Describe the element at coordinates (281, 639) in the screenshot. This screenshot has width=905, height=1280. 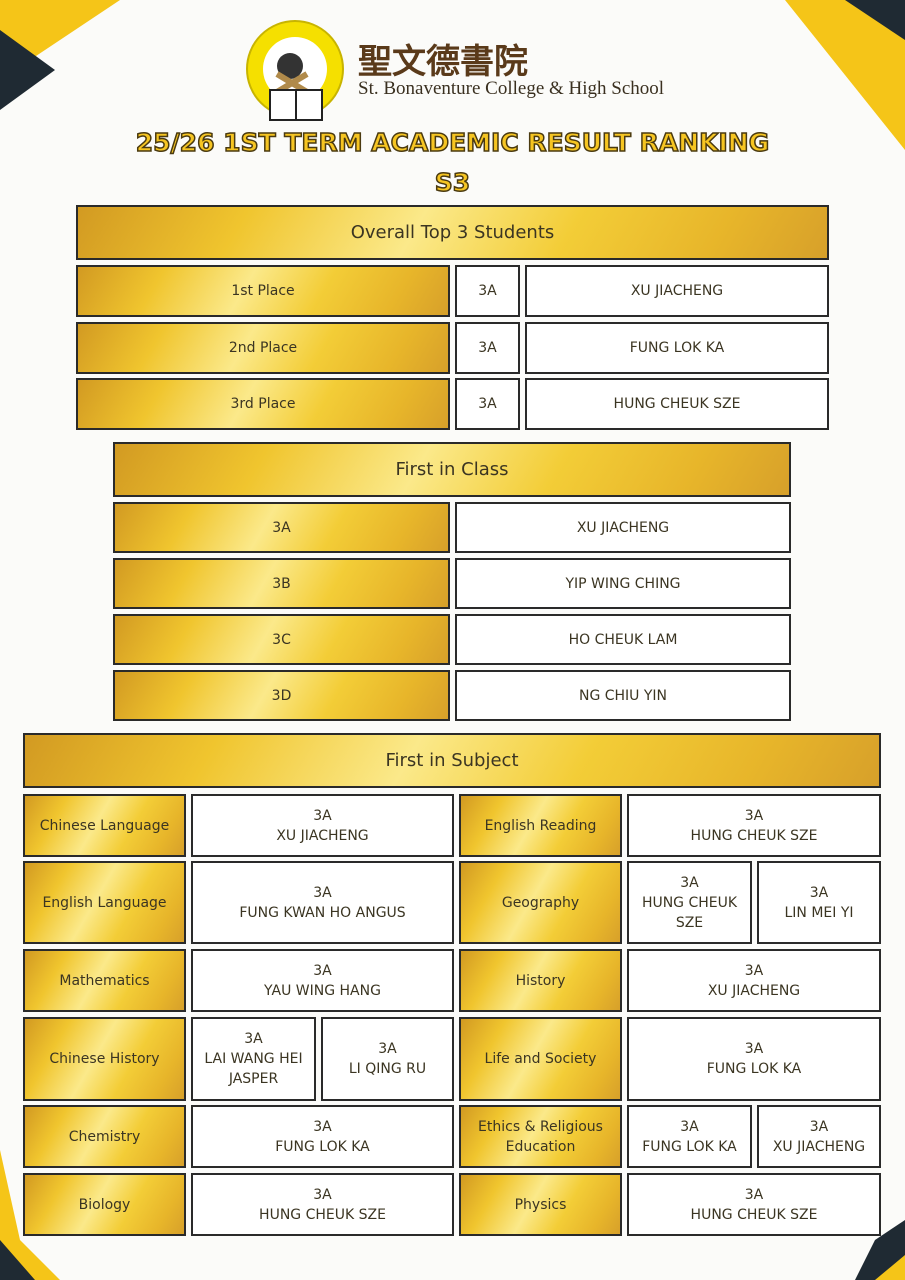
I see `class-label: 3C` at that location.